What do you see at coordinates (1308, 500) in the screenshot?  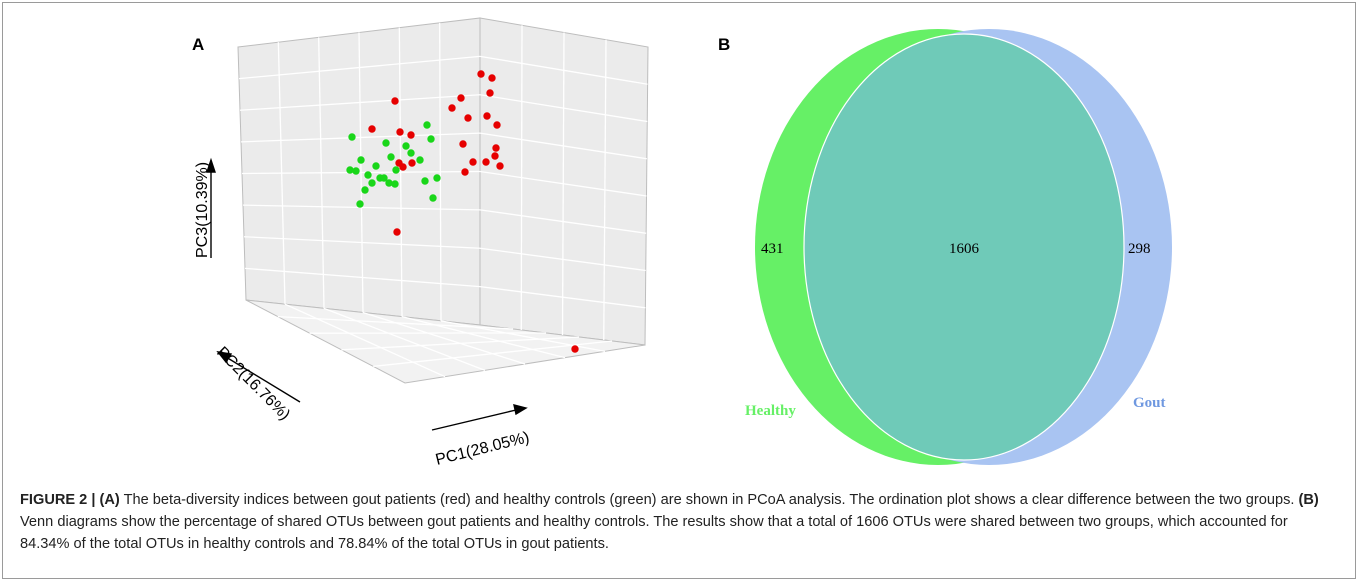 I see `caption-b-ref: (B)` at bounding box center [1308, 500].